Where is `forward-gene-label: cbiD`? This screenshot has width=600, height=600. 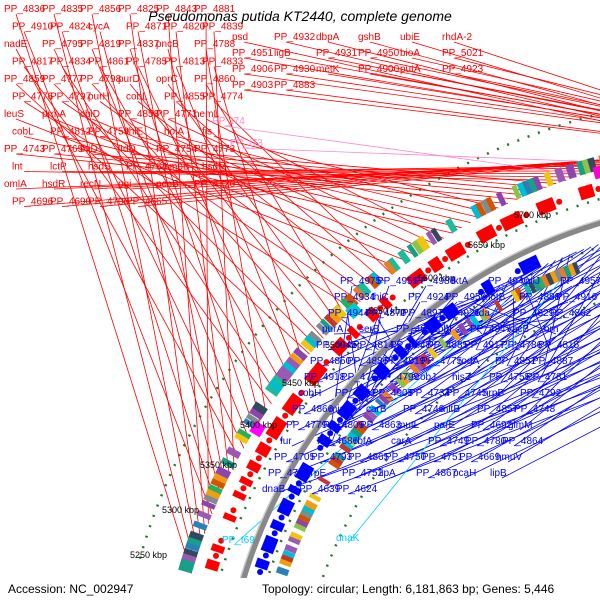 forward-gene-label: cbiD is located at coordinates (90, 114).